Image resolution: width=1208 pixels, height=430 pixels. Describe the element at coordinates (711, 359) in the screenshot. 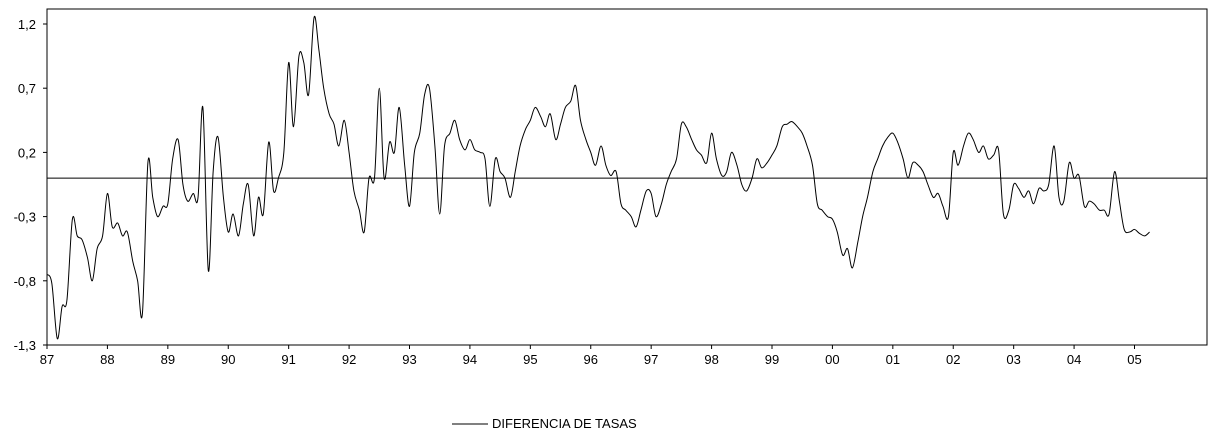

I see `x-tick-label: 98` at that location.